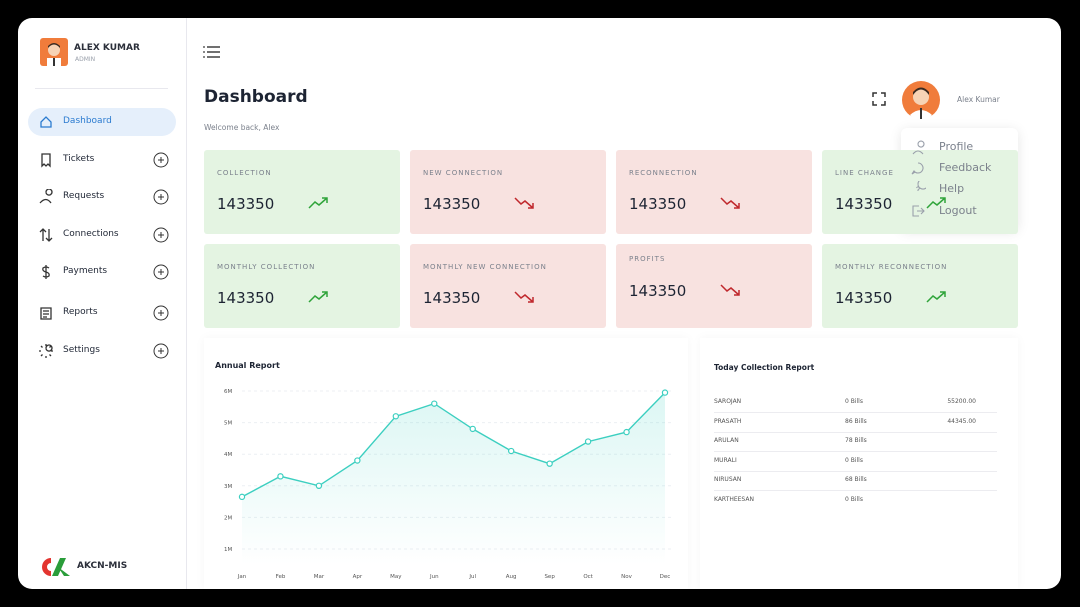 The image size is (1080, 607). I want to click on nav-label: Reports, so click(80, 312).